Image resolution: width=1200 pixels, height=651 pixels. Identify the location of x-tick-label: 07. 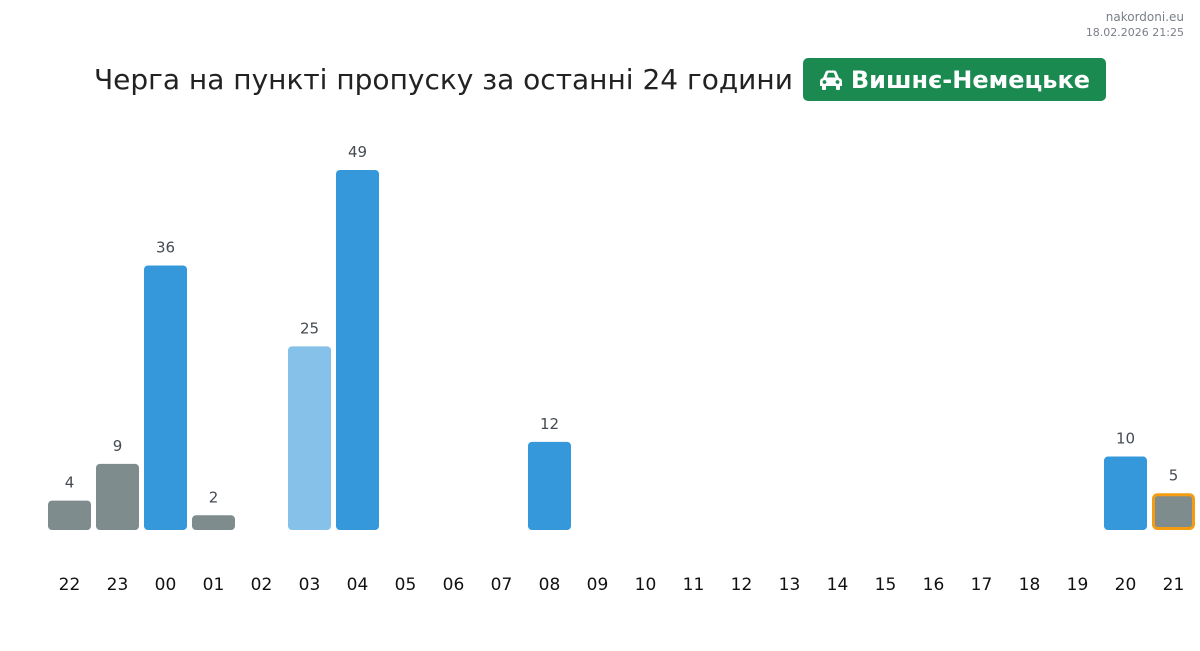
(502, 585).